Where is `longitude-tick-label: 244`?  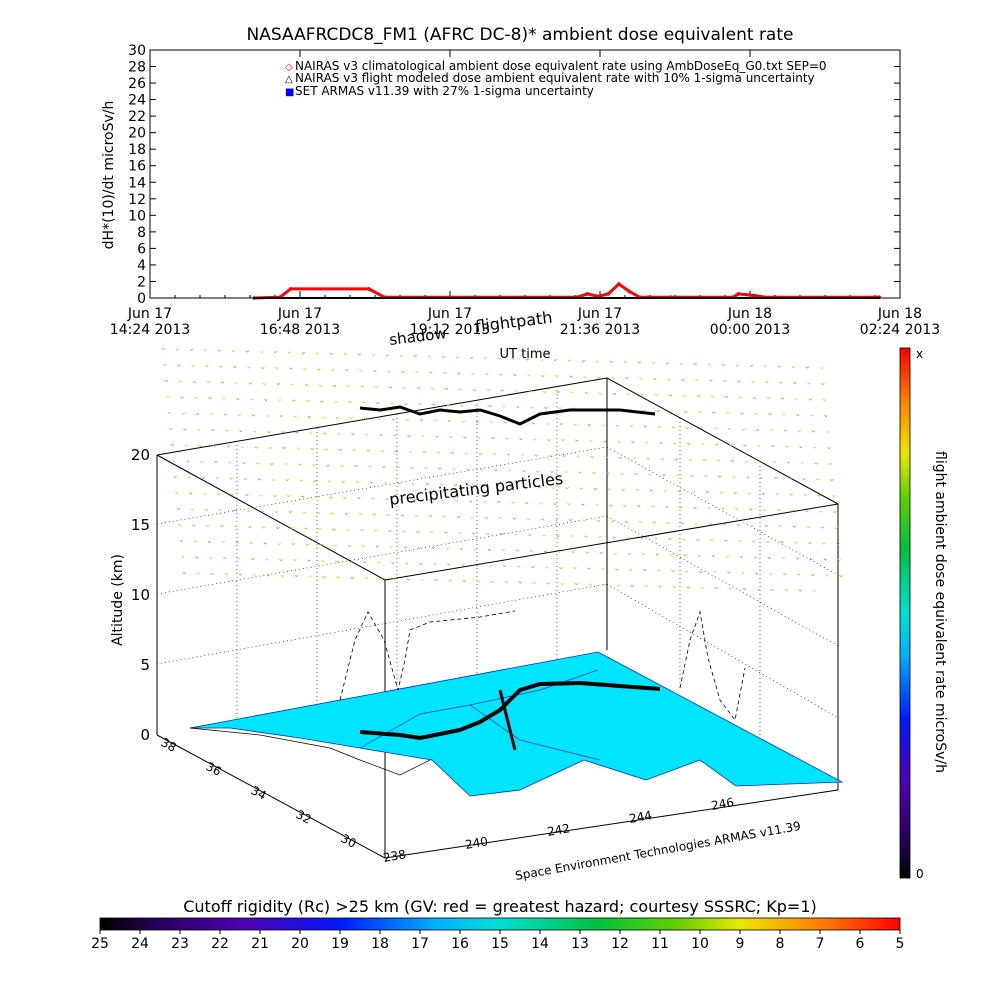 longitude-tick-label: 244 is located at coordinates (640, 817).